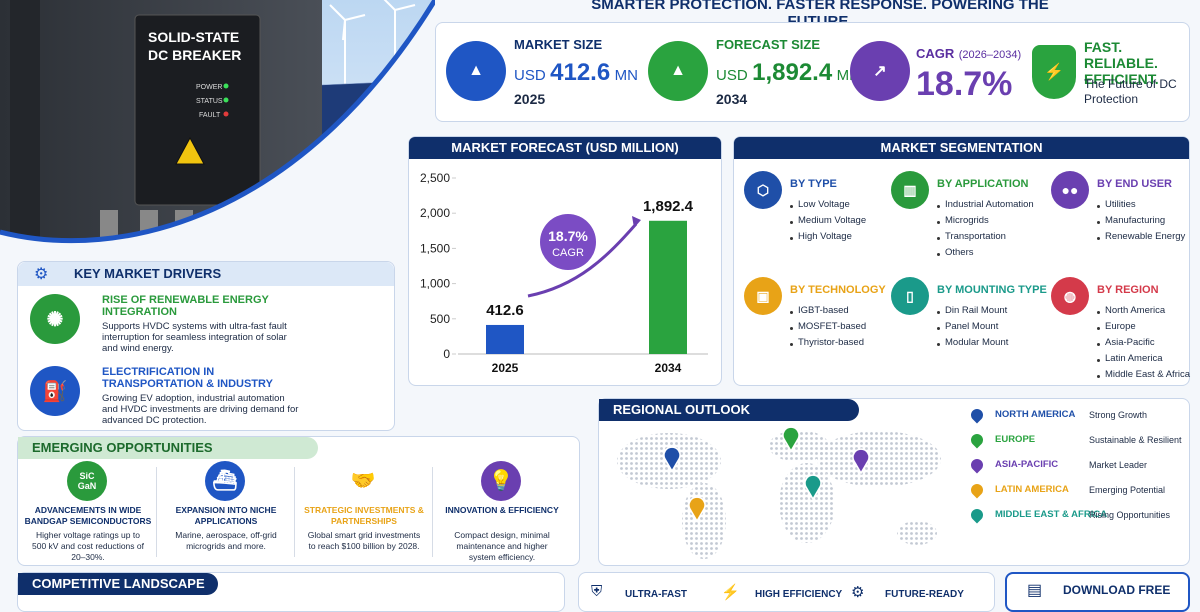 This screenshot has width=1200, height=612. Describe the element at coordinates (1128, 290) in the screenshot. I see `segment-title: BY REGION` at that location.